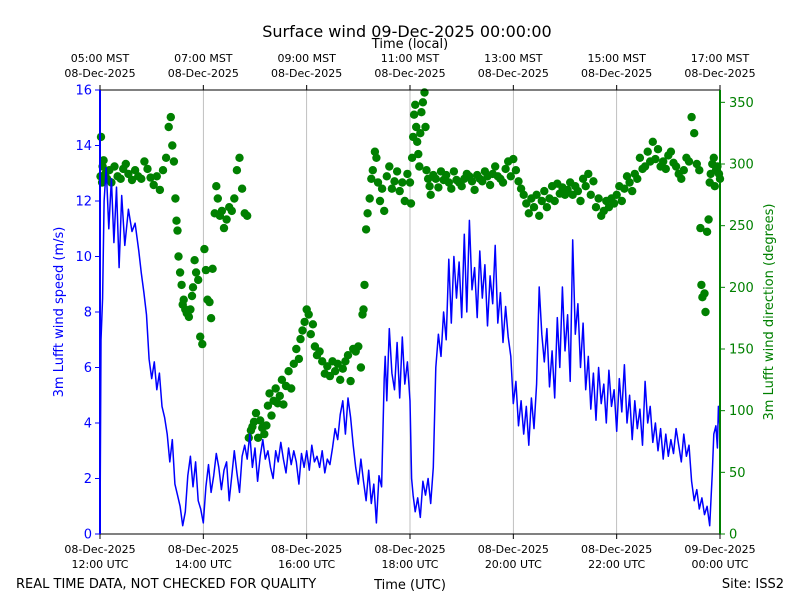  What do you see at coordinates (741, 165) in the screenshot?
I see `right-tick-label: 300` at bounding box center [741, 165].